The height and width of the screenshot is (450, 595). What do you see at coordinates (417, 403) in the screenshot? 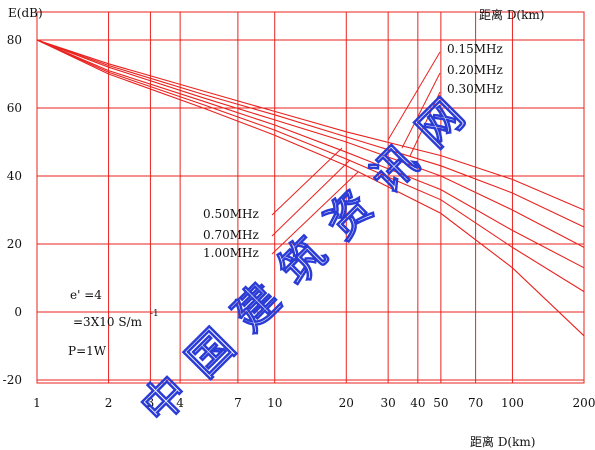
I see `x-tick-label: 40` at bounding box center [417, 403].